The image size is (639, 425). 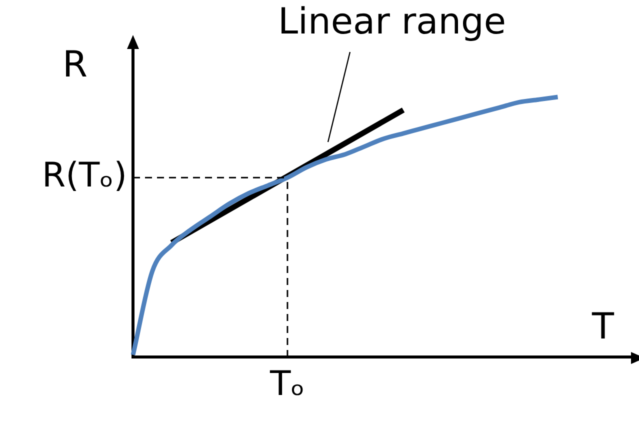 I want to click on y-axis-title: R, so click(x=75, y=65).